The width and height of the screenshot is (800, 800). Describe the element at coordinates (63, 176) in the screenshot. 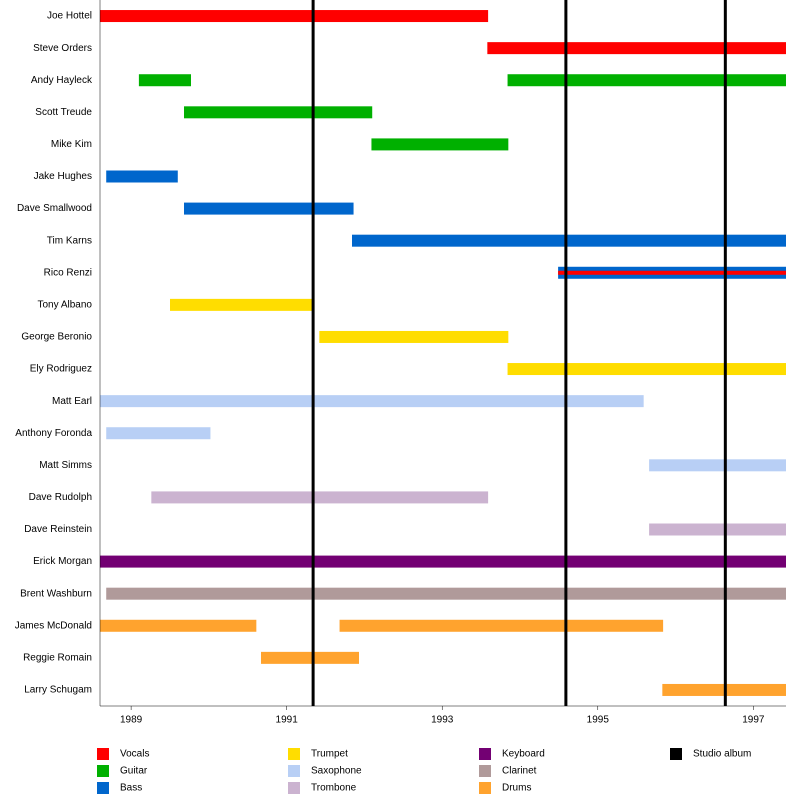

I see `member-label: Jake Hughes` at that location.